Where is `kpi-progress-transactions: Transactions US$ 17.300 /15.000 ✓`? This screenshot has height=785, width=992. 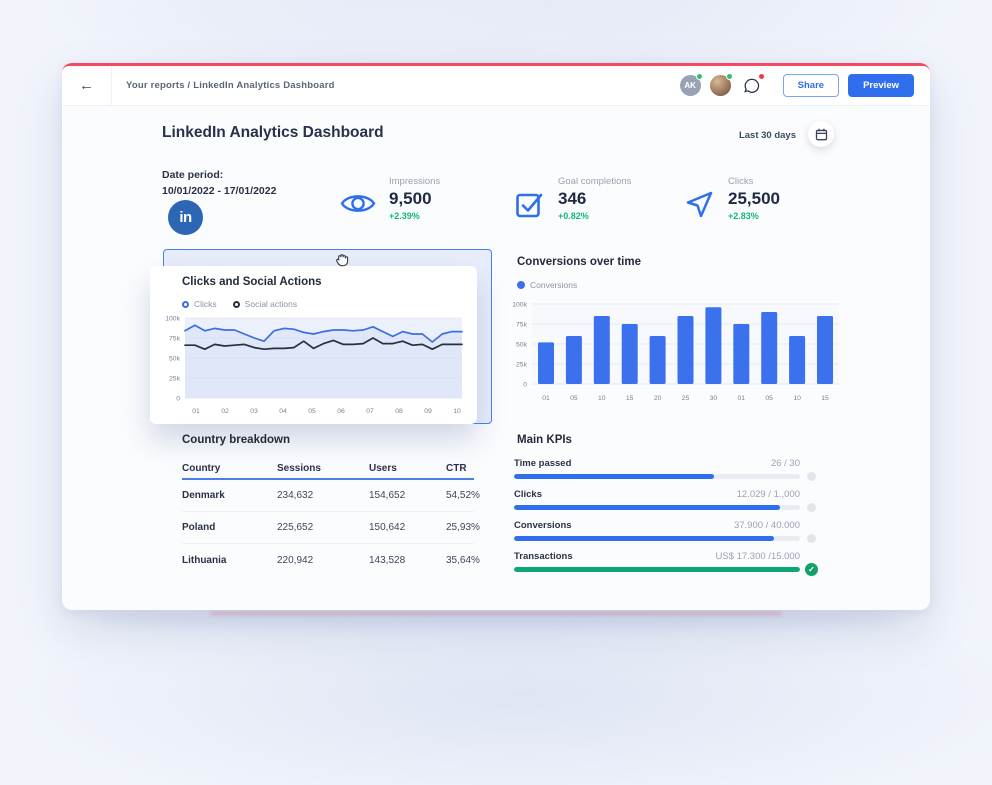
kpi-progress-transactions: Transactions US$ 17.300 /15.000 ✓ is located at coordinates (666, 565).